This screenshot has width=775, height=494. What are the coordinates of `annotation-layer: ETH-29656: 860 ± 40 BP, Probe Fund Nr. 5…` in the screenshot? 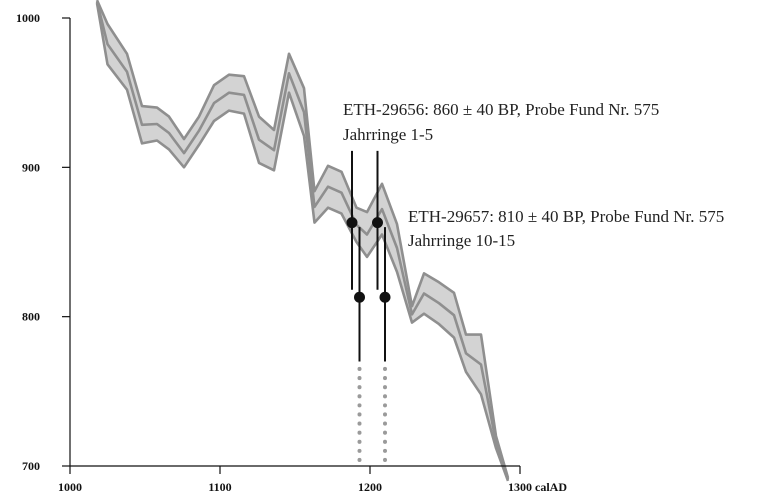 It's located at (533, 175).